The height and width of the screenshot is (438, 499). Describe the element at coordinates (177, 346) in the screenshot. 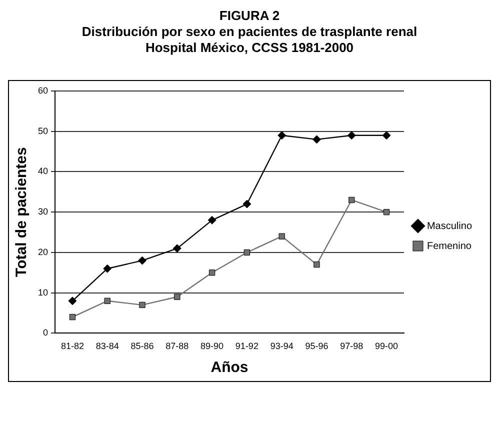

I see `x-tick-label: 87-88` at that location.